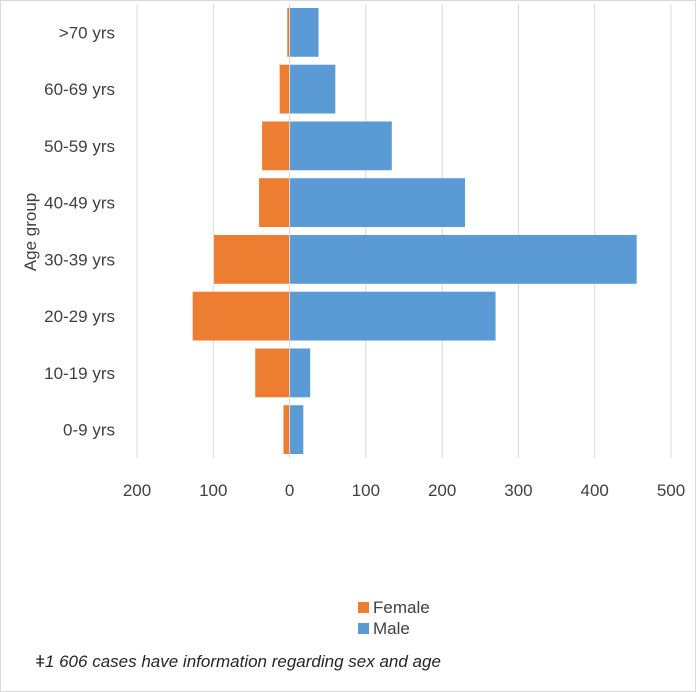 The image size is (696, 692). What do you see at coordinates (79, 146) in the screenshot?
I see `category-label-5: 50-59 yrs` at bounding box center [79, 146].